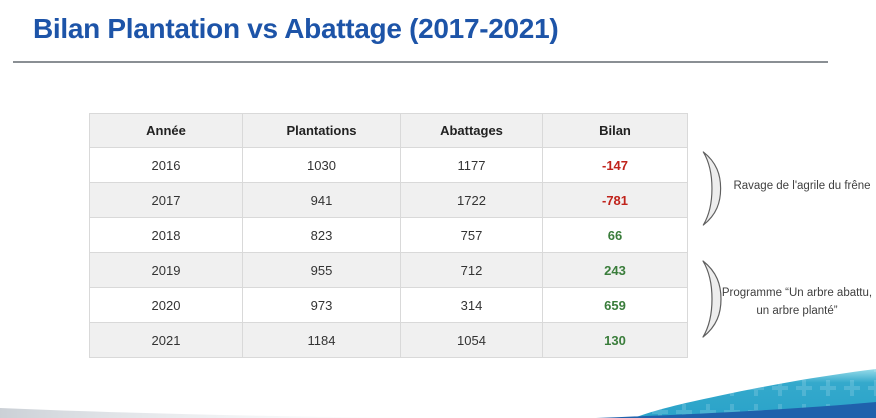  What do you see at coordinates (296, 28) in the screenshot?
I see `page-title: Bilan Plantation vs Abattage (2017-2021)` at bounding box center [296, 28].